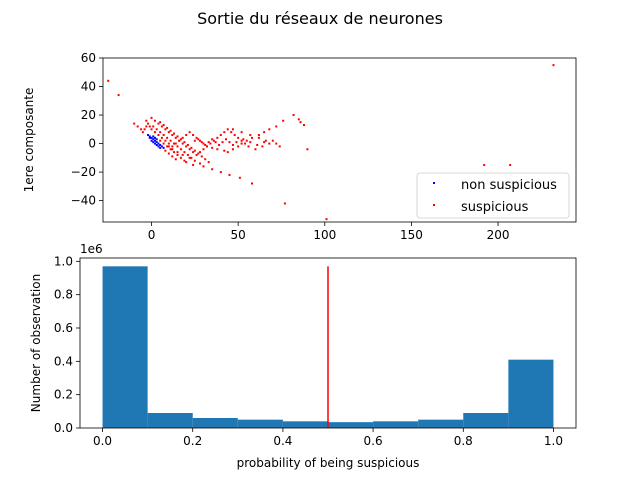  What do you see at coordinates (92, 144) in the screenshot?
I see `y-tick-label: 0` at bounding box center [92, 144].